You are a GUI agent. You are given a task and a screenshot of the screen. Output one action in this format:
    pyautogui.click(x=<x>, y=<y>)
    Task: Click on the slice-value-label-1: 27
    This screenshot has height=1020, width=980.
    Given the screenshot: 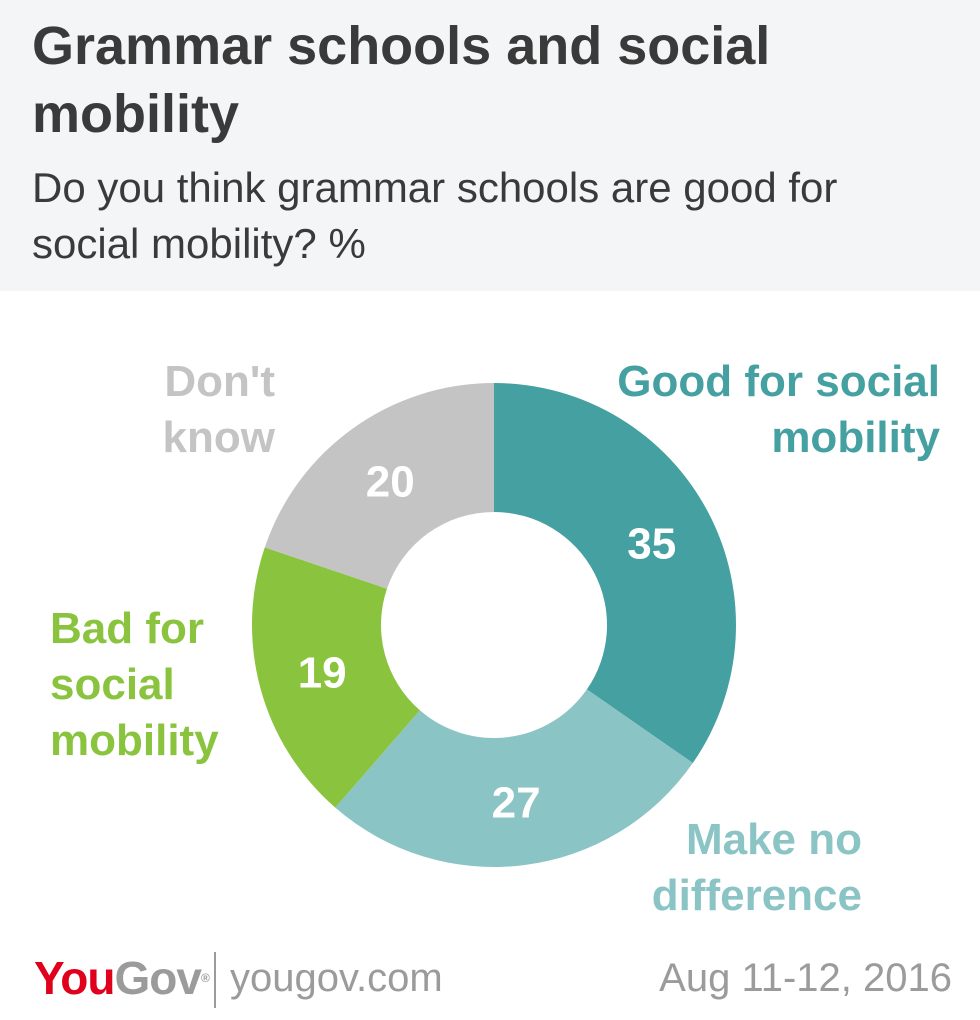 What is the action you would take?
    pyautogui.click(x=516, y=803)
    